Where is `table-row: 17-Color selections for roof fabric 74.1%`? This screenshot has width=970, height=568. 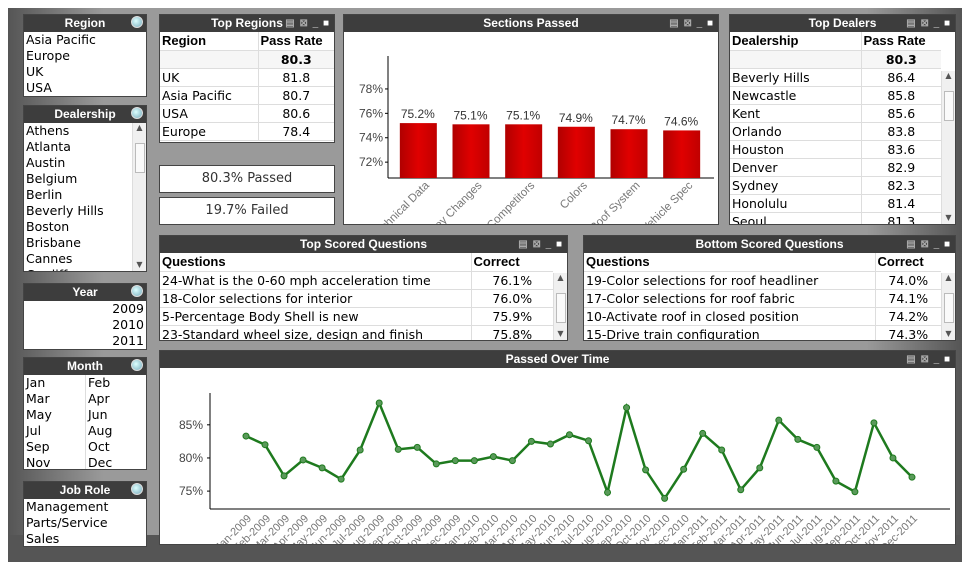
table-row: 17-Color selections for roof fabric 74.1% is located at coordinates (762, 298).